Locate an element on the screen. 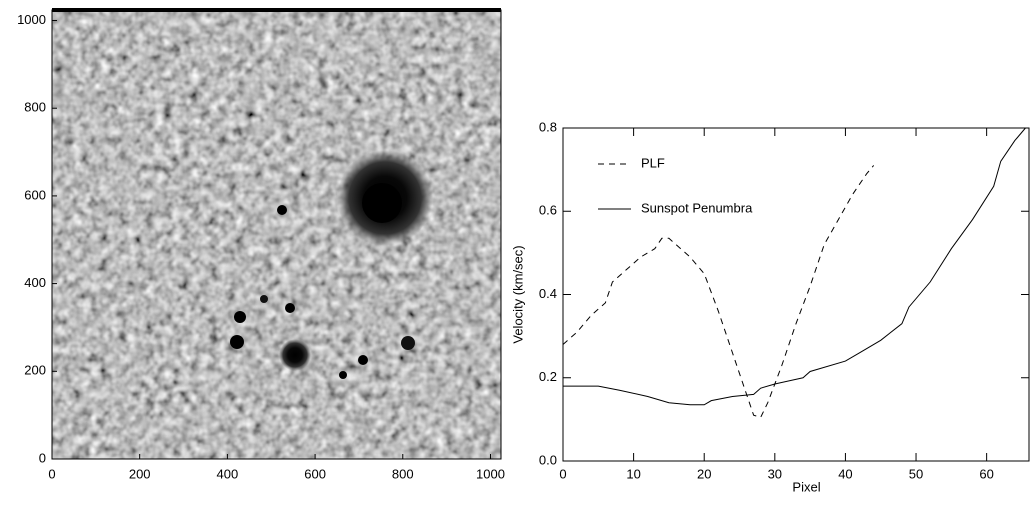 Image resolution: width=1032 pixels, height=513 pixels. x-tick-label: 40 is located at coordinates (845, 473).